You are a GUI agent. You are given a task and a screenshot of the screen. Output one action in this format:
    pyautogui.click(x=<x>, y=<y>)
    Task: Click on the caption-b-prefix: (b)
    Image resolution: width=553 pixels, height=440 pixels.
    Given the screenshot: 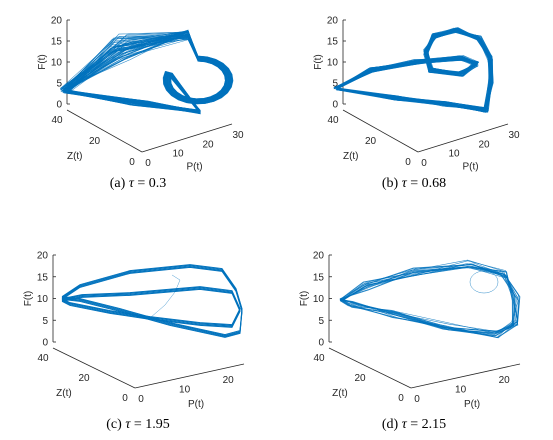 What is the action you would take?
    pyautogui.click(x=390, y=183)
    